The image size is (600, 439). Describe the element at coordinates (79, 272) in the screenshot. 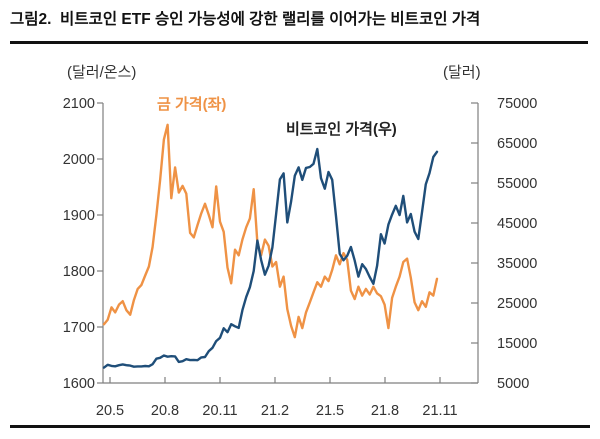

I see `svg-text: 1800` at that location.